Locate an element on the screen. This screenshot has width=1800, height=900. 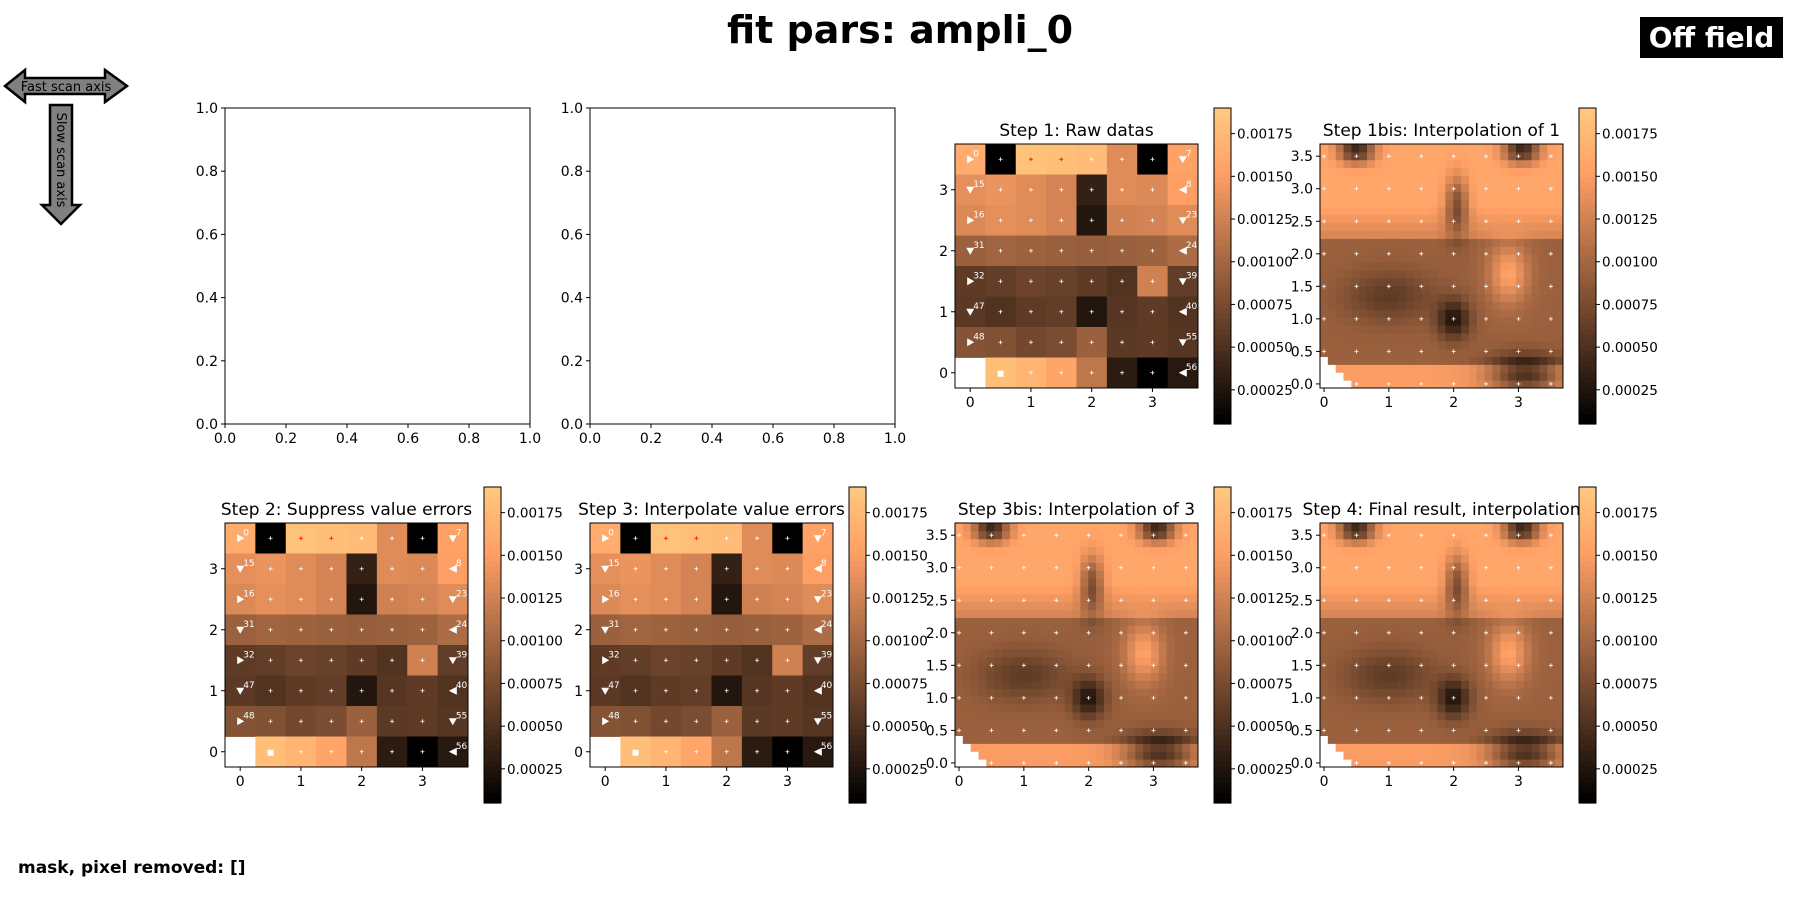
pixel-index-label: 31 is located at coordinates (248, 625).